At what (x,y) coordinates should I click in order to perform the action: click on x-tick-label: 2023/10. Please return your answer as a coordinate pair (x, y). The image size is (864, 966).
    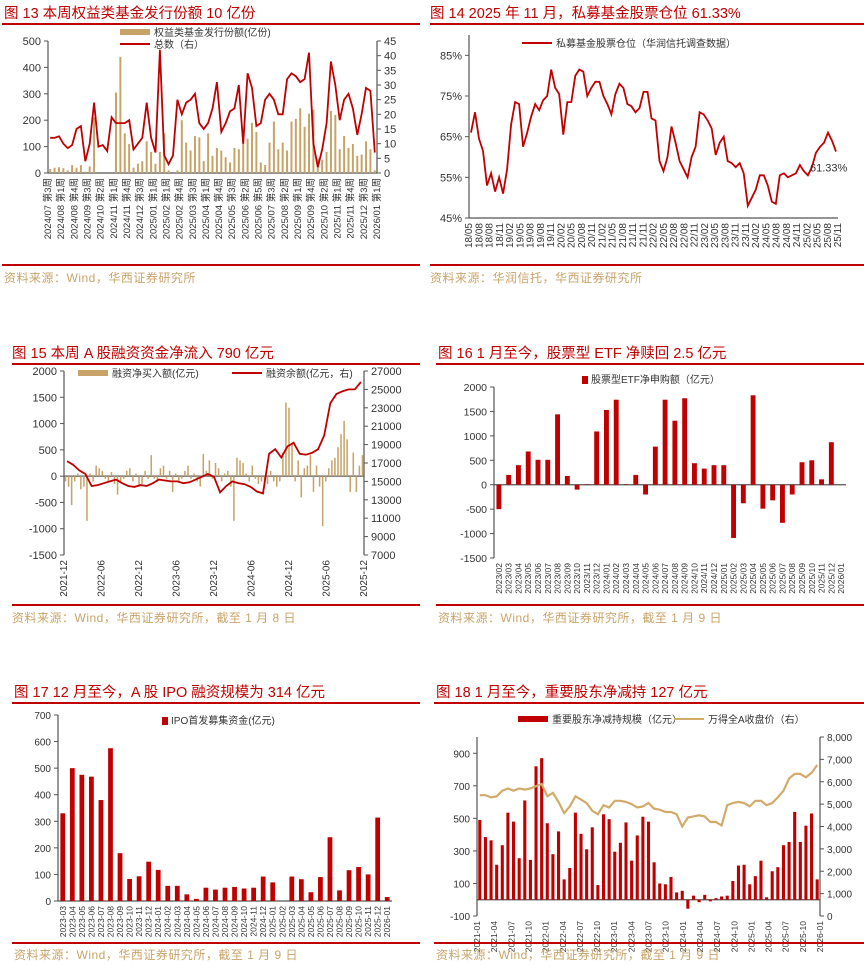
    Looking at the image, I should click on (577, 578).